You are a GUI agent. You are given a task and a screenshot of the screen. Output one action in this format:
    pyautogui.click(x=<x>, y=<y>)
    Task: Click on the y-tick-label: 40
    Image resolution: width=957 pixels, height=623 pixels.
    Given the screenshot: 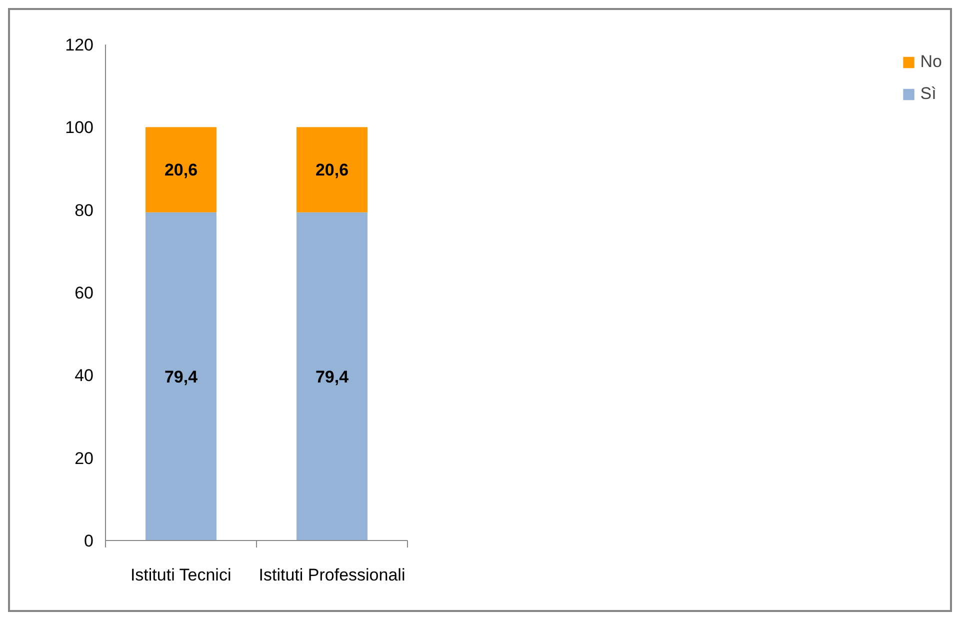 What is the action you would take?
    pyautogui.click(x=84, y=376)
    